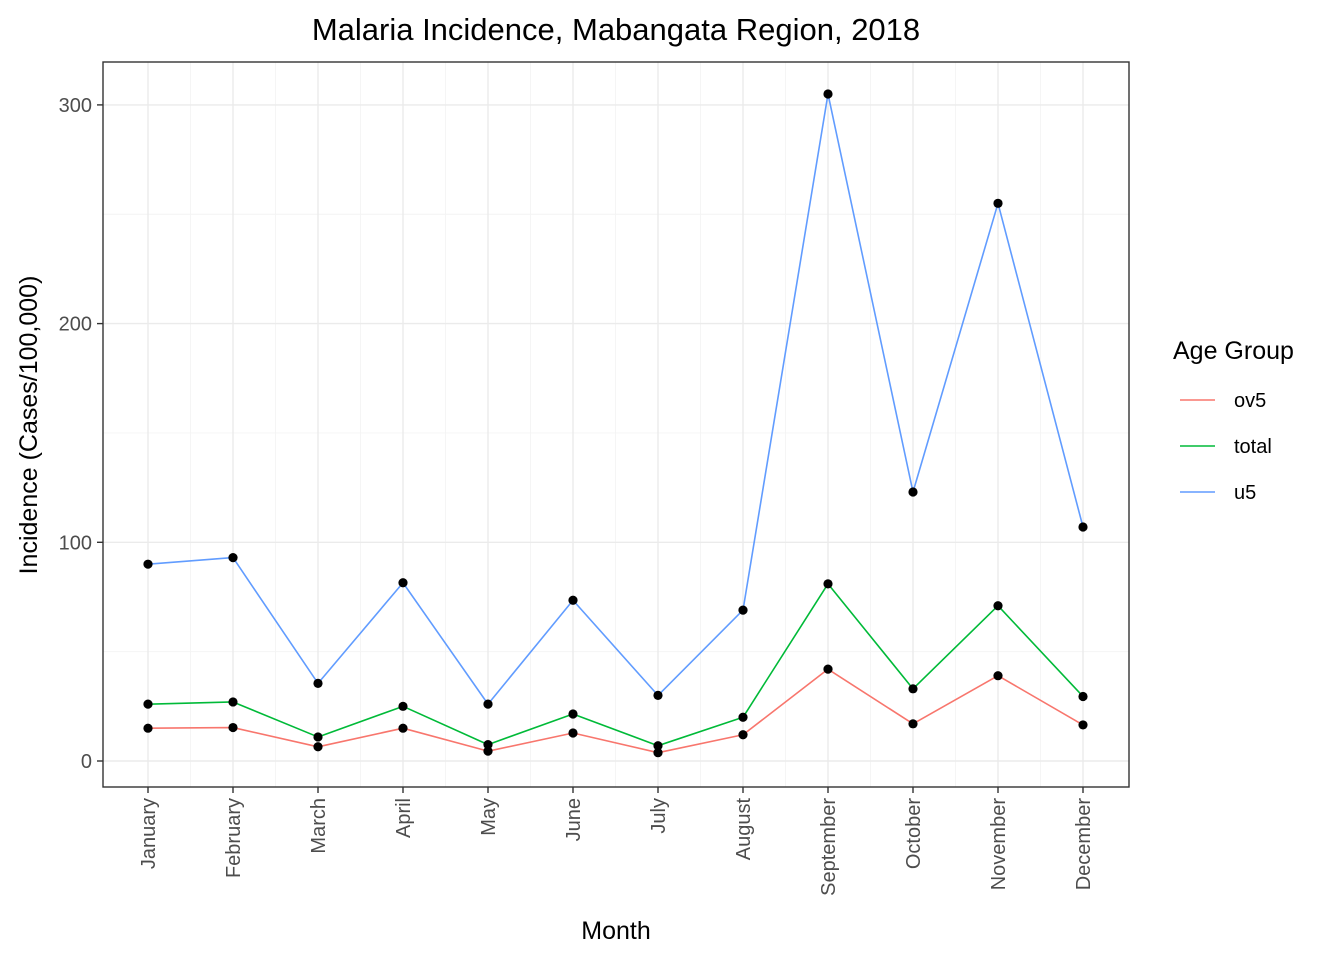  What do you see at coordinates (29, 425) in the screenshot?
I see `y-axis-title: Incidence (Cases/100,000)` at bounding box center [29, 425].